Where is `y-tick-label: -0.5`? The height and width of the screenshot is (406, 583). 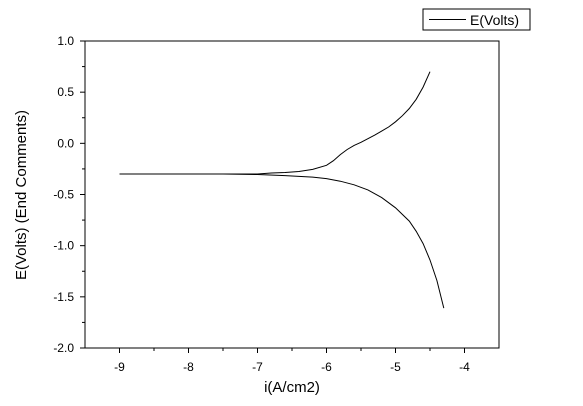
y-tick-label: -0.5 is located at coordinates (63, 195).